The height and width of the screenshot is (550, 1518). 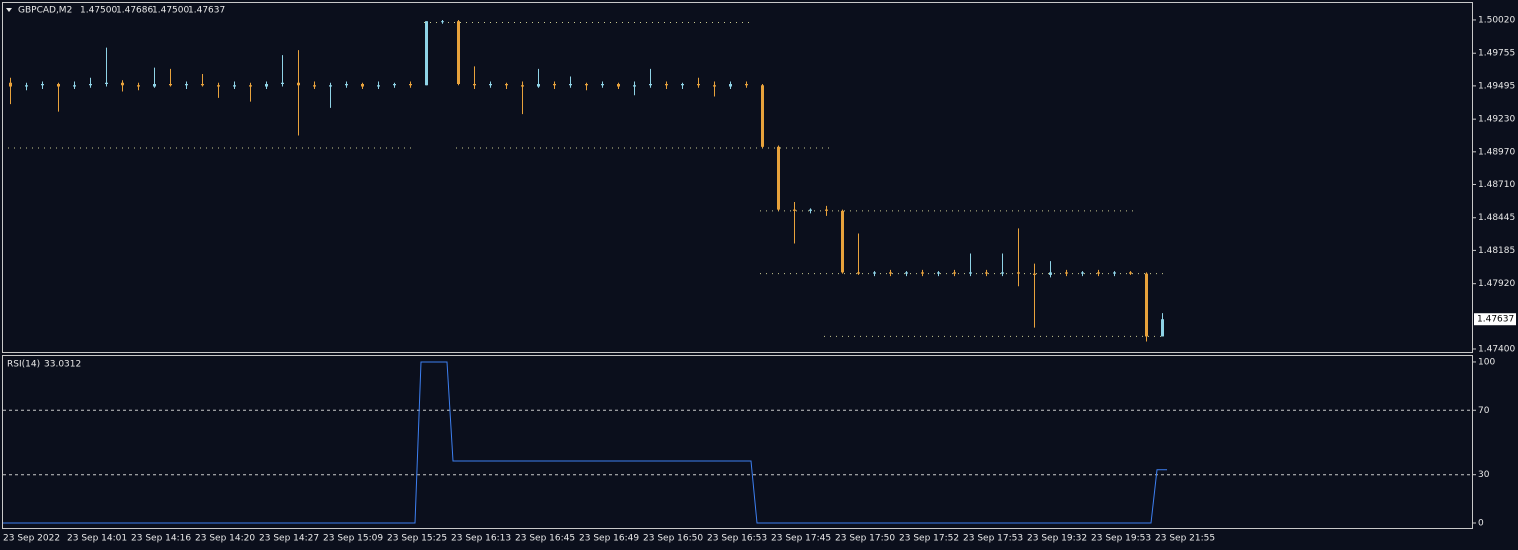 What do you see at coordinates (1484, 411) in the screenshot?
I see `y-tick-label: 70` at bounding box center [1484, 411].